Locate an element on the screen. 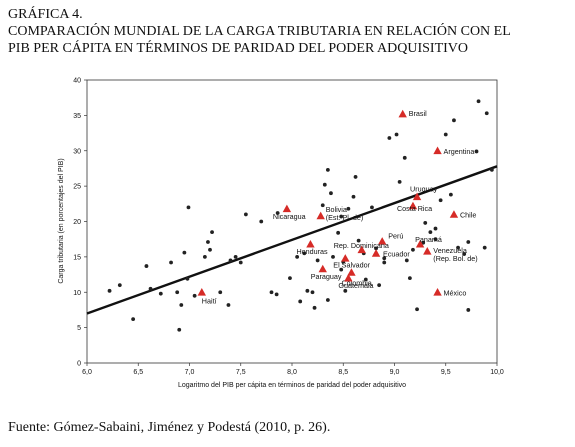 The height and width of the screenshot is (447, 575). y-axis-ticks: 0 5 10 15 20 25 30 35 40 is located at coordinates (80, 223).